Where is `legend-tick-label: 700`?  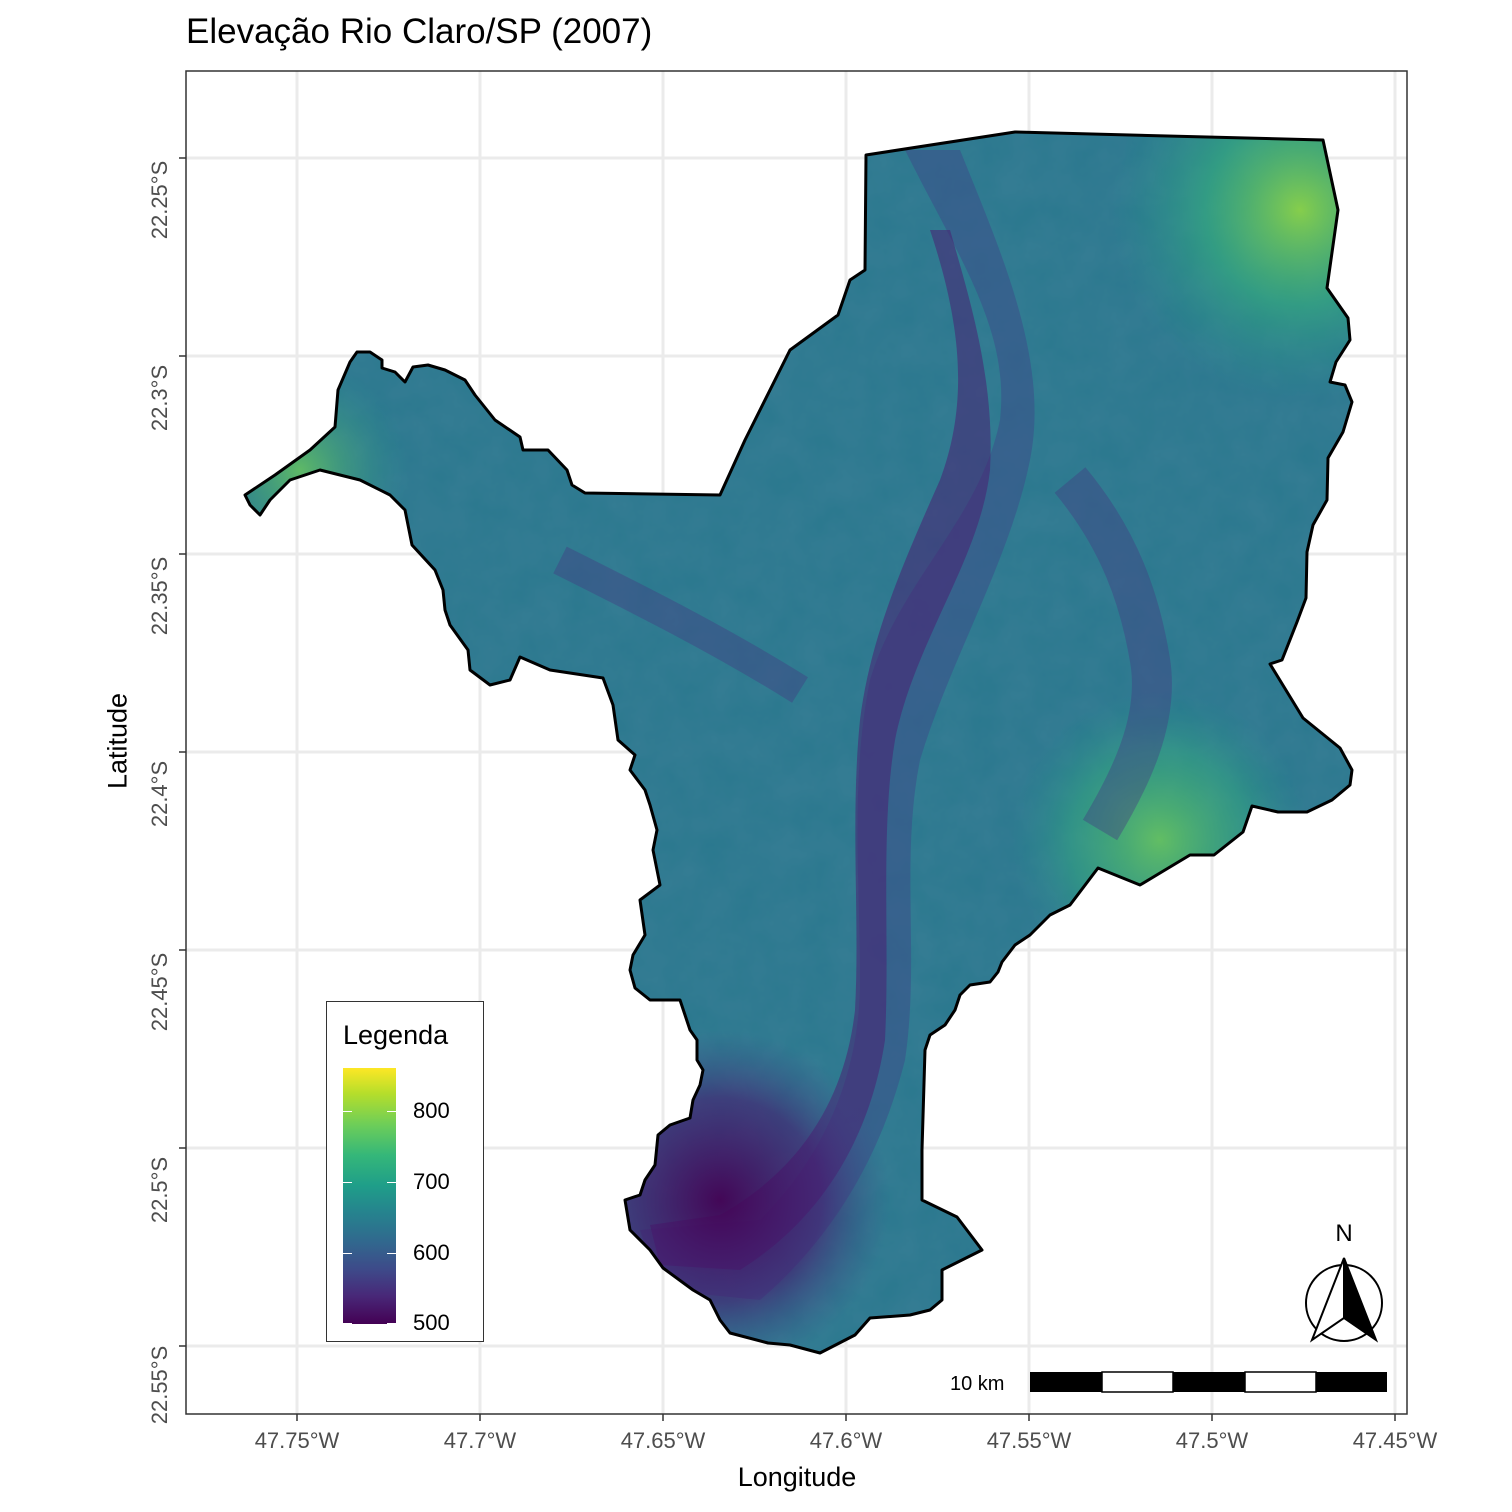 legend-tick-label: 700 is located at coordinates (431, 1181).